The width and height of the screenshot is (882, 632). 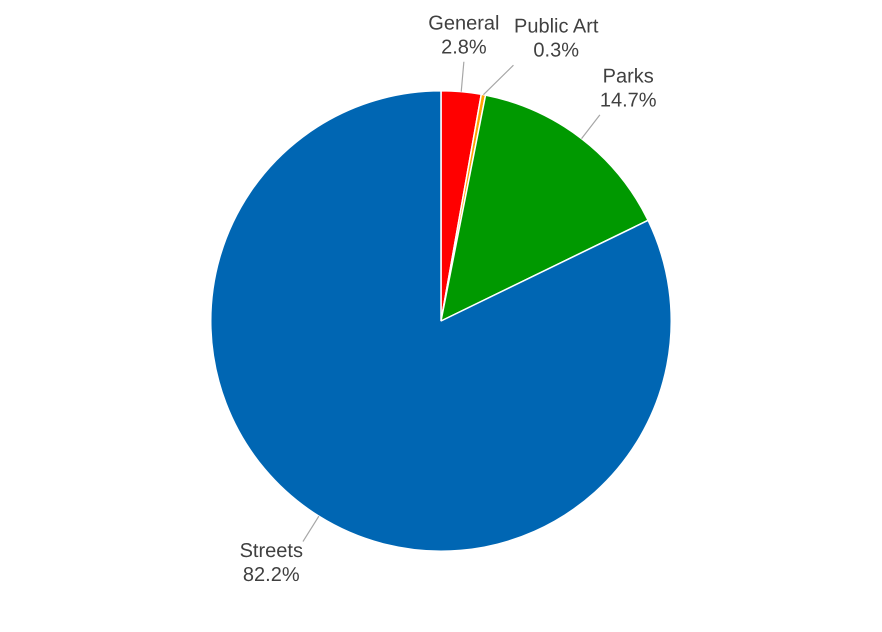 I want to click on slice-label: Streets, so click(x=271, y=551).